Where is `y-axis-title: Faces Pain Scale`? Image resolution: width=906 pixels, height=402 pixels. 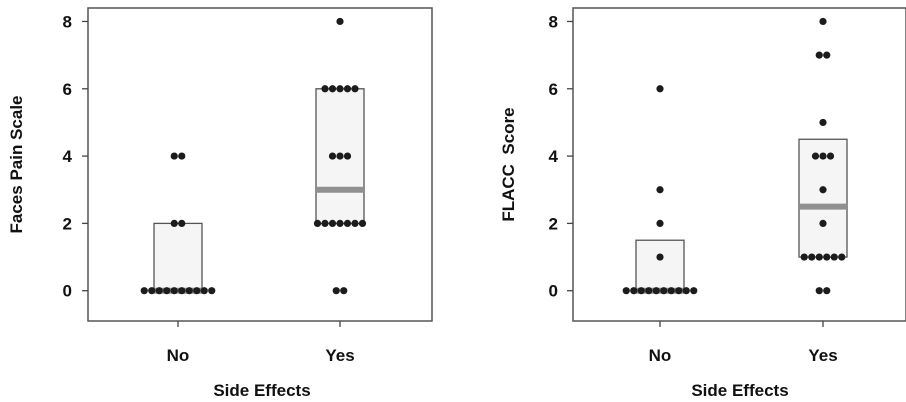 y-axis-title: Faces Pain Scale is located at coordinates (16, 165).